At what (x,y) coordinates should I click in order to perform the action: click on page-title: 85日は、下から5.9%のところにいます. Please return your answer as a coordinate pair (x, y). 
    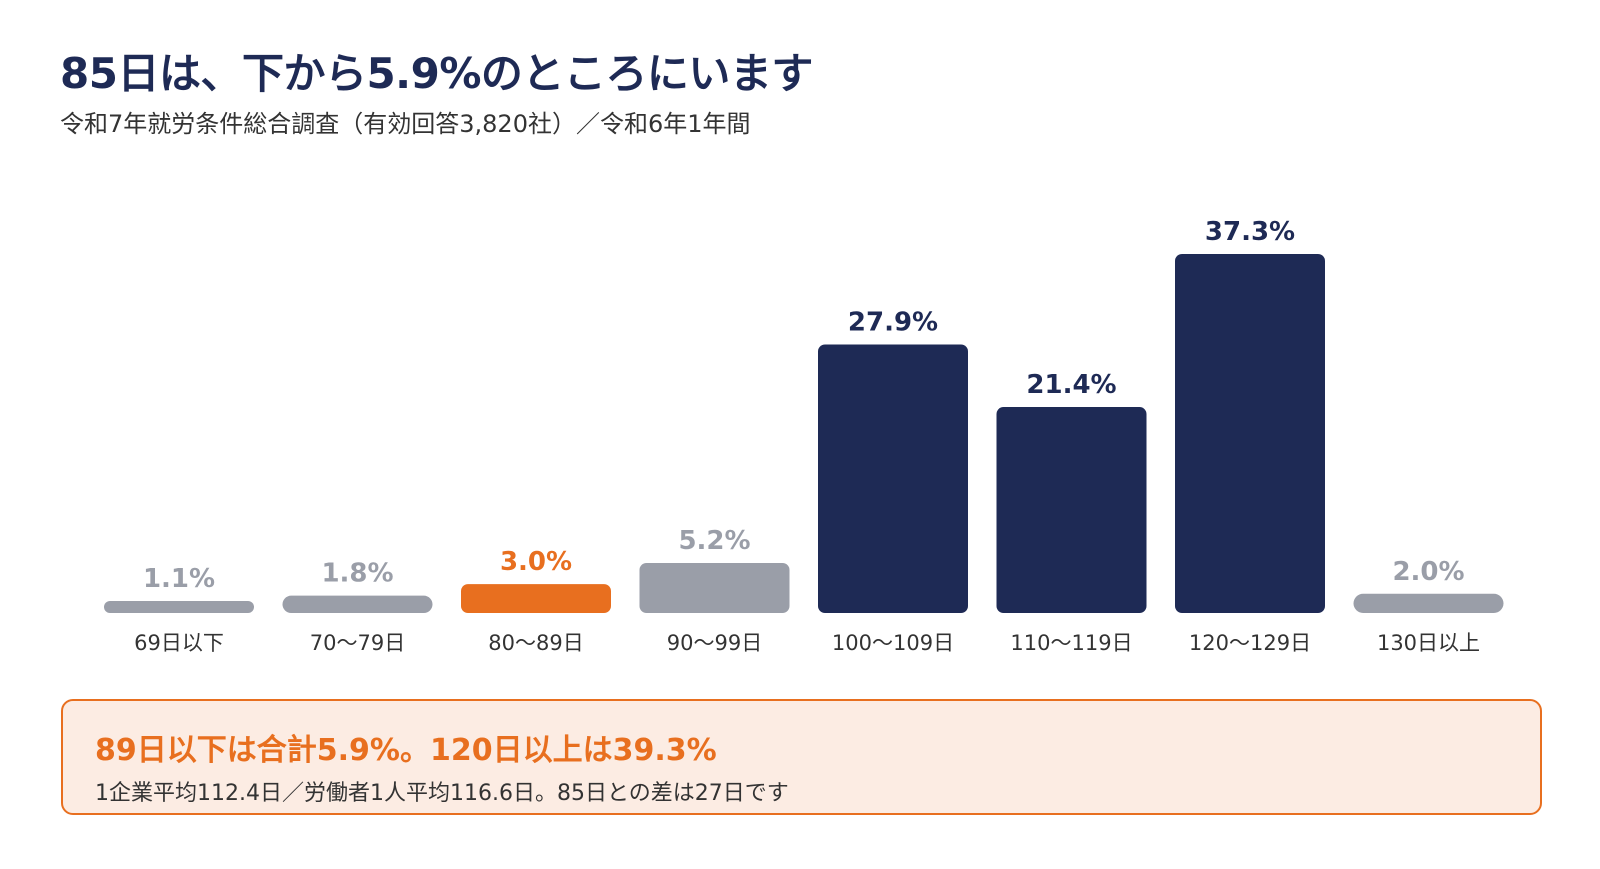
    Looking at the image, I should click on (436, 73).